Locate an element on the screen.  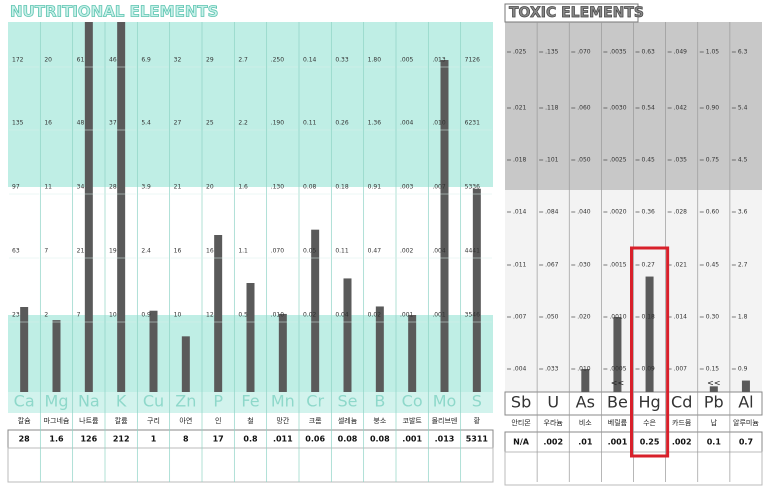
tick-label: 2.2 is located at coordinates (243, 123).